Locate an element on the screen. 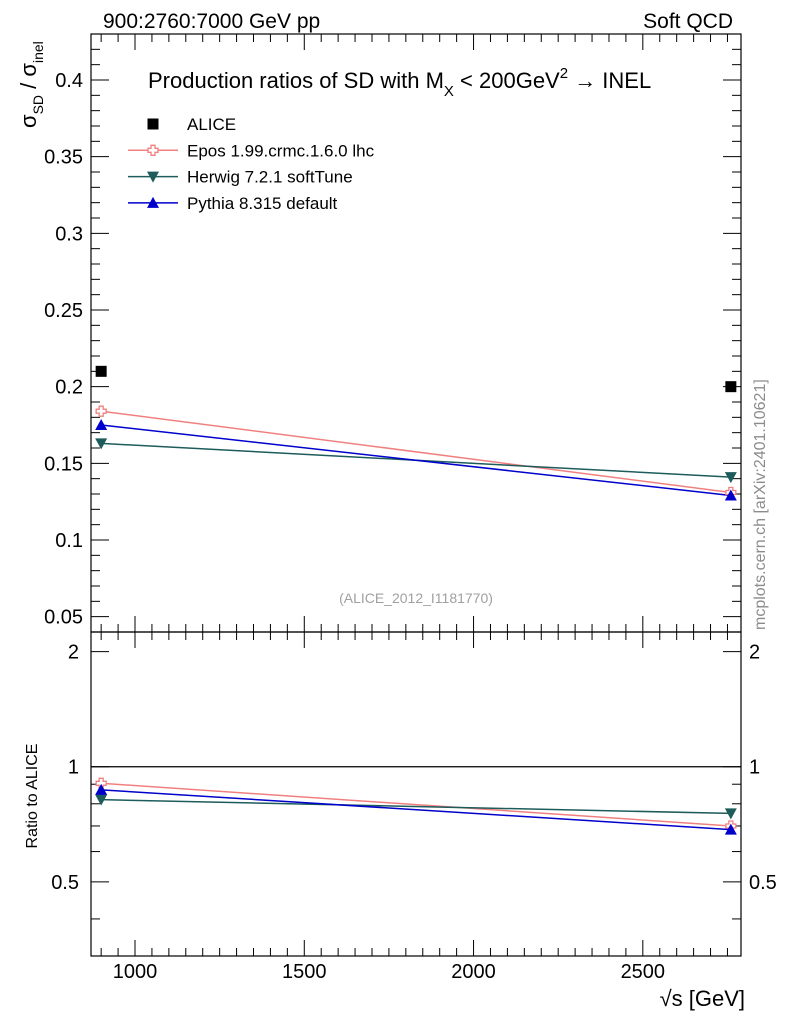 This screenshot has width=786, height=1024. ratio-y-tick-label-left: 1 is located at coordinates (73, 768).